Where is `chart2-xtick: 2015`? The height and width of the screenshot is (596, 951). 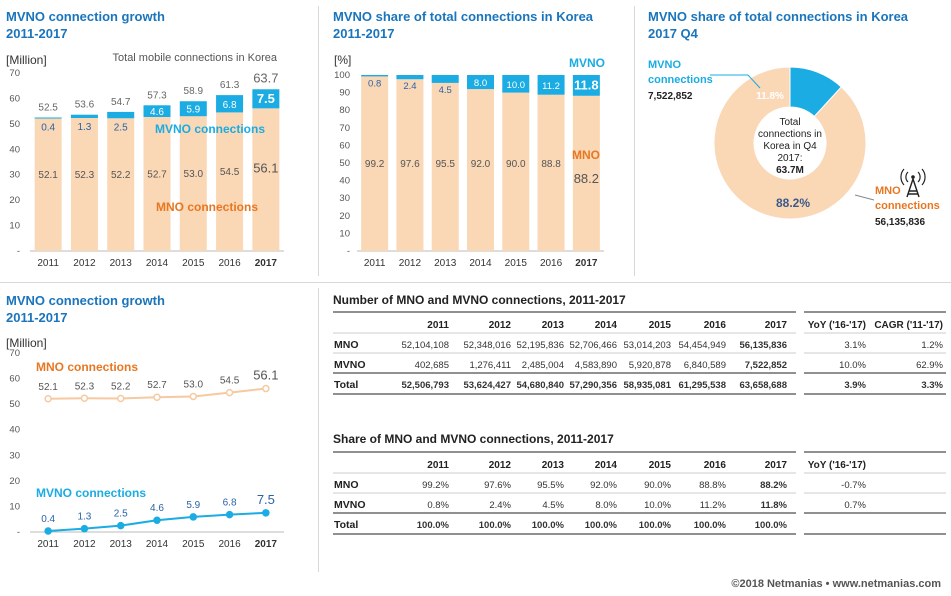 chart2-xtick: 2015 is located at coordinates (516, 263).